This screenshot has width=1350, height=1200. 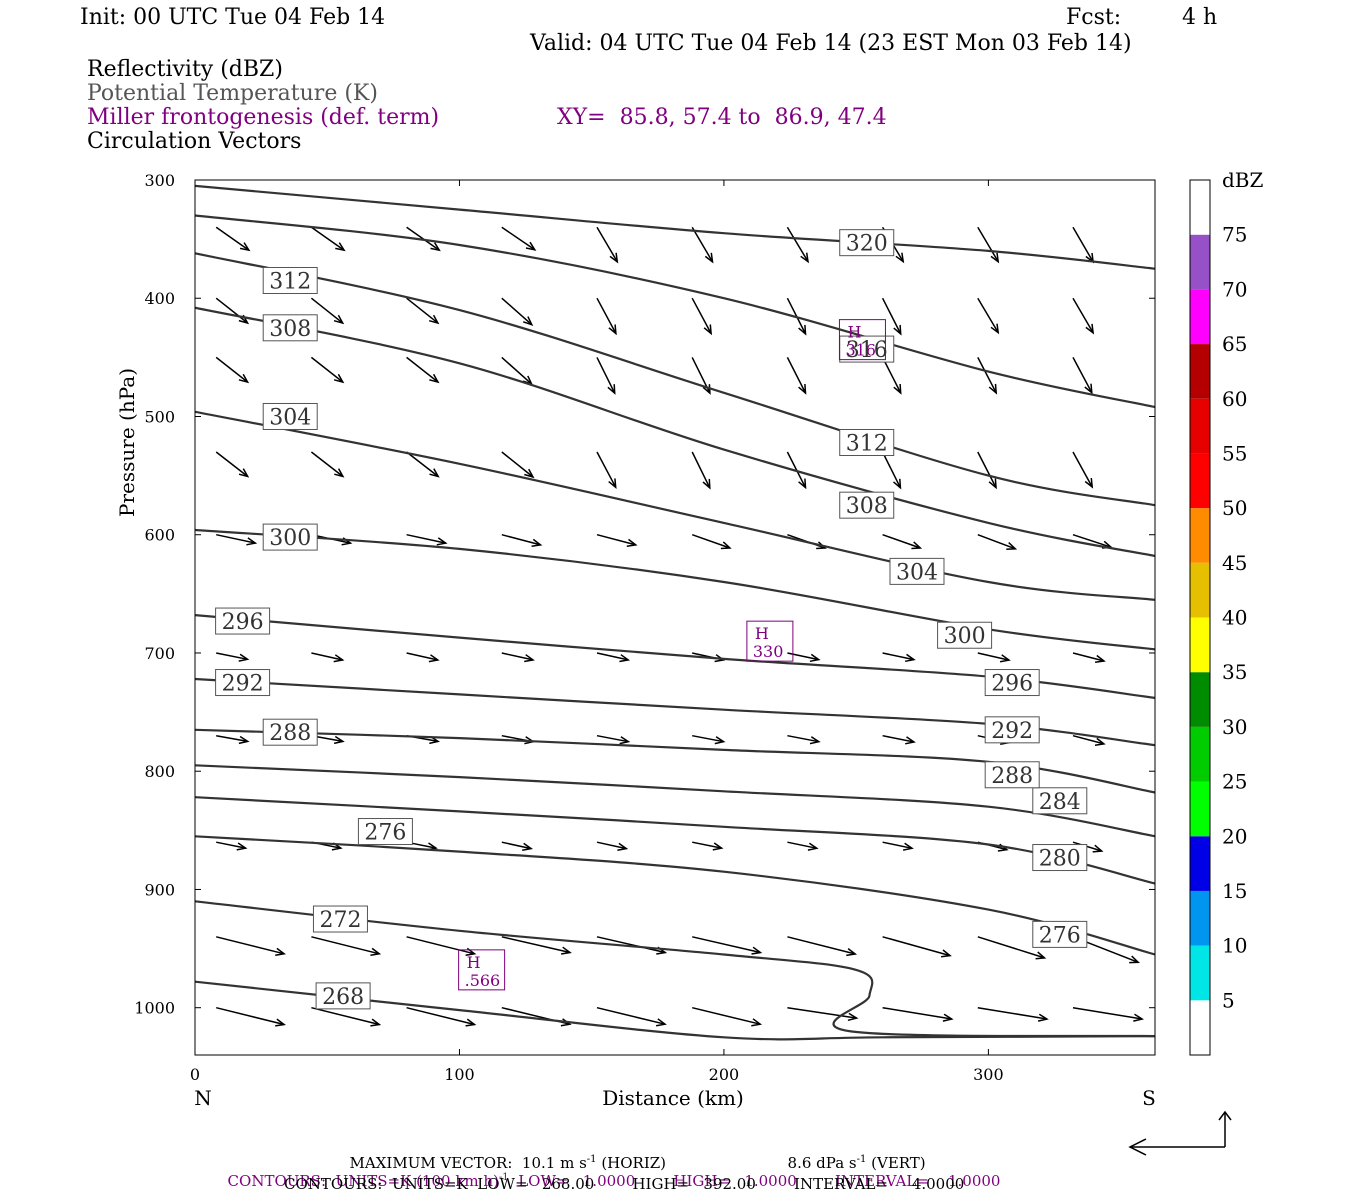 What do you see at coordinates (263, 117) in the screenshot?
I see `field-frontogenesis: Miller frontogenesis (def. term)` at bounding box center [263, 117].